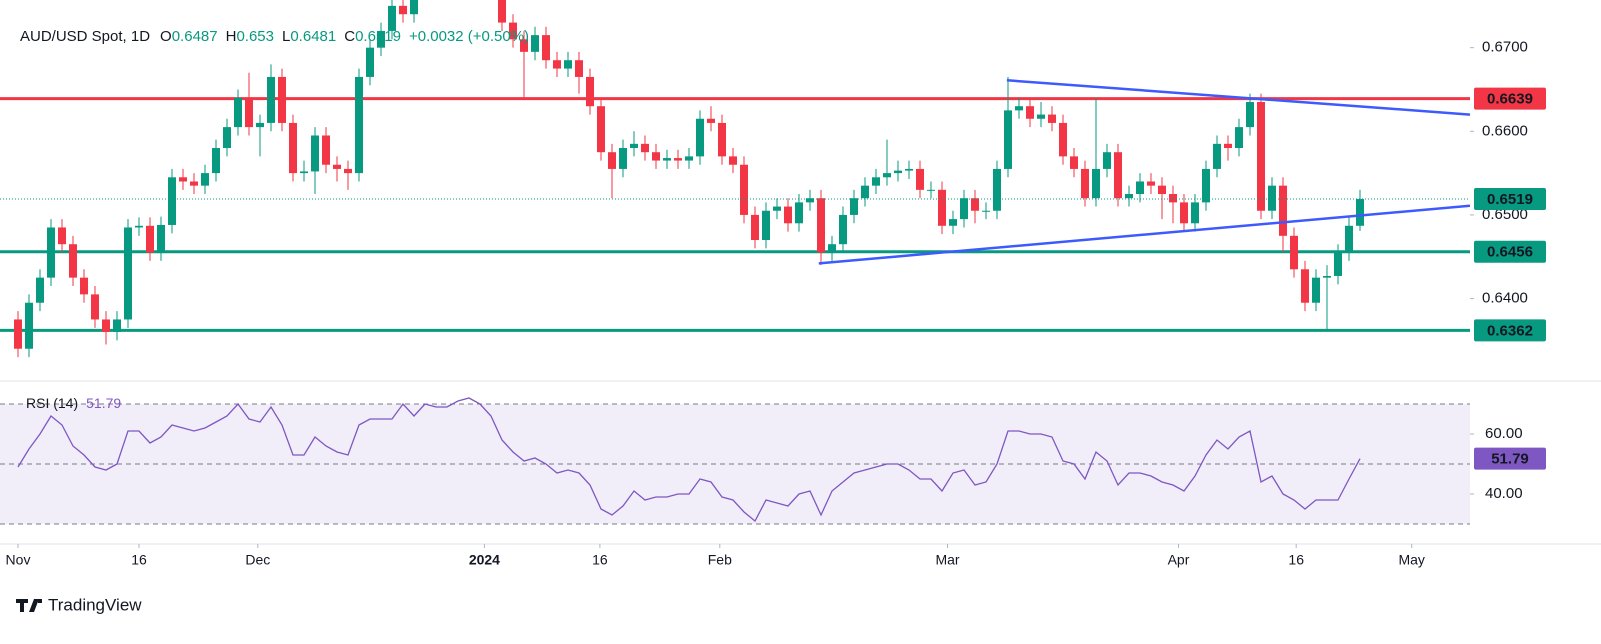 The height and width of the screenshot is (644, 1601). I want to click on trendline, so click(1144, 234).